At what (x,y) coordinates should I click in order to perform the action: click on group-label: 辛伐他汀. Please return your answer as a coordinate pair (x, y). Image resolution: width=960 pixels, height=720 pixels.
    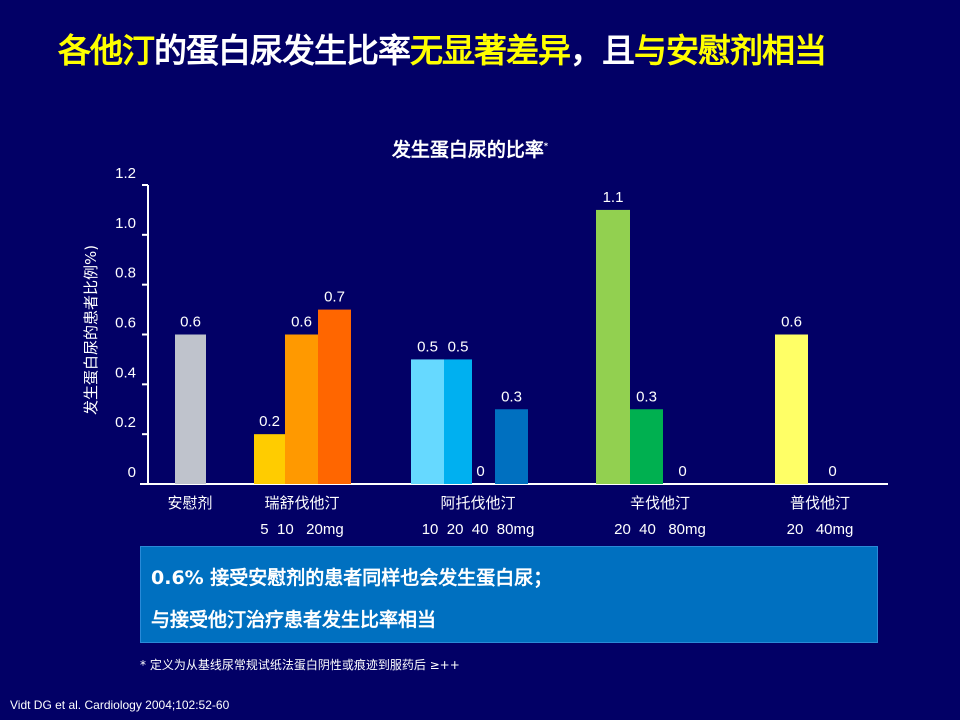
    Looking at the image, I should click on (660, 503).